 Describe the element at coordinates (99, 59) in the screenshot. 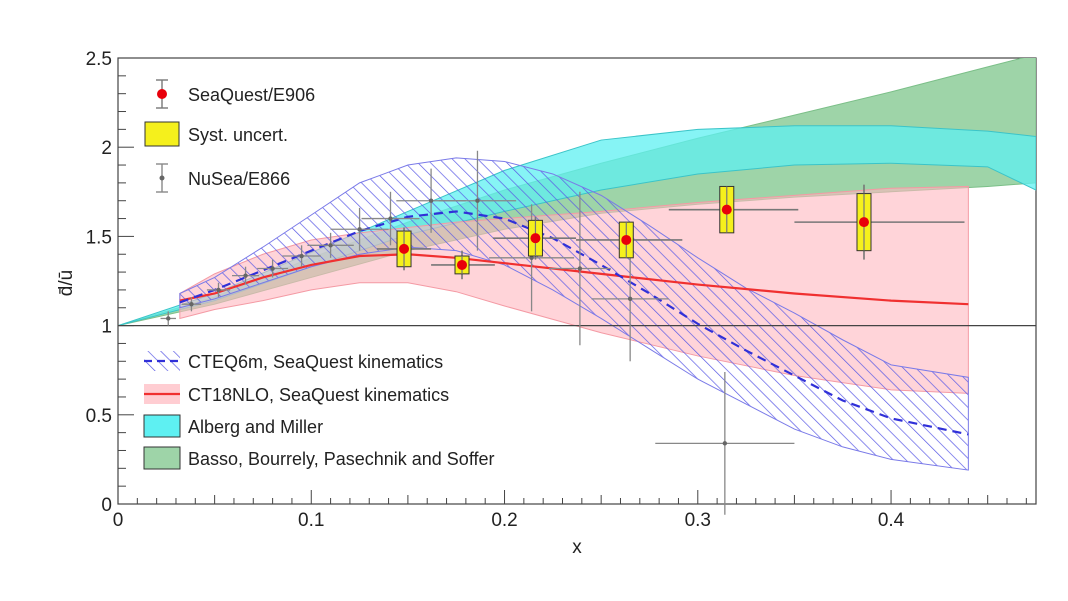

I see `y-tick-label: 2.5` at that location.